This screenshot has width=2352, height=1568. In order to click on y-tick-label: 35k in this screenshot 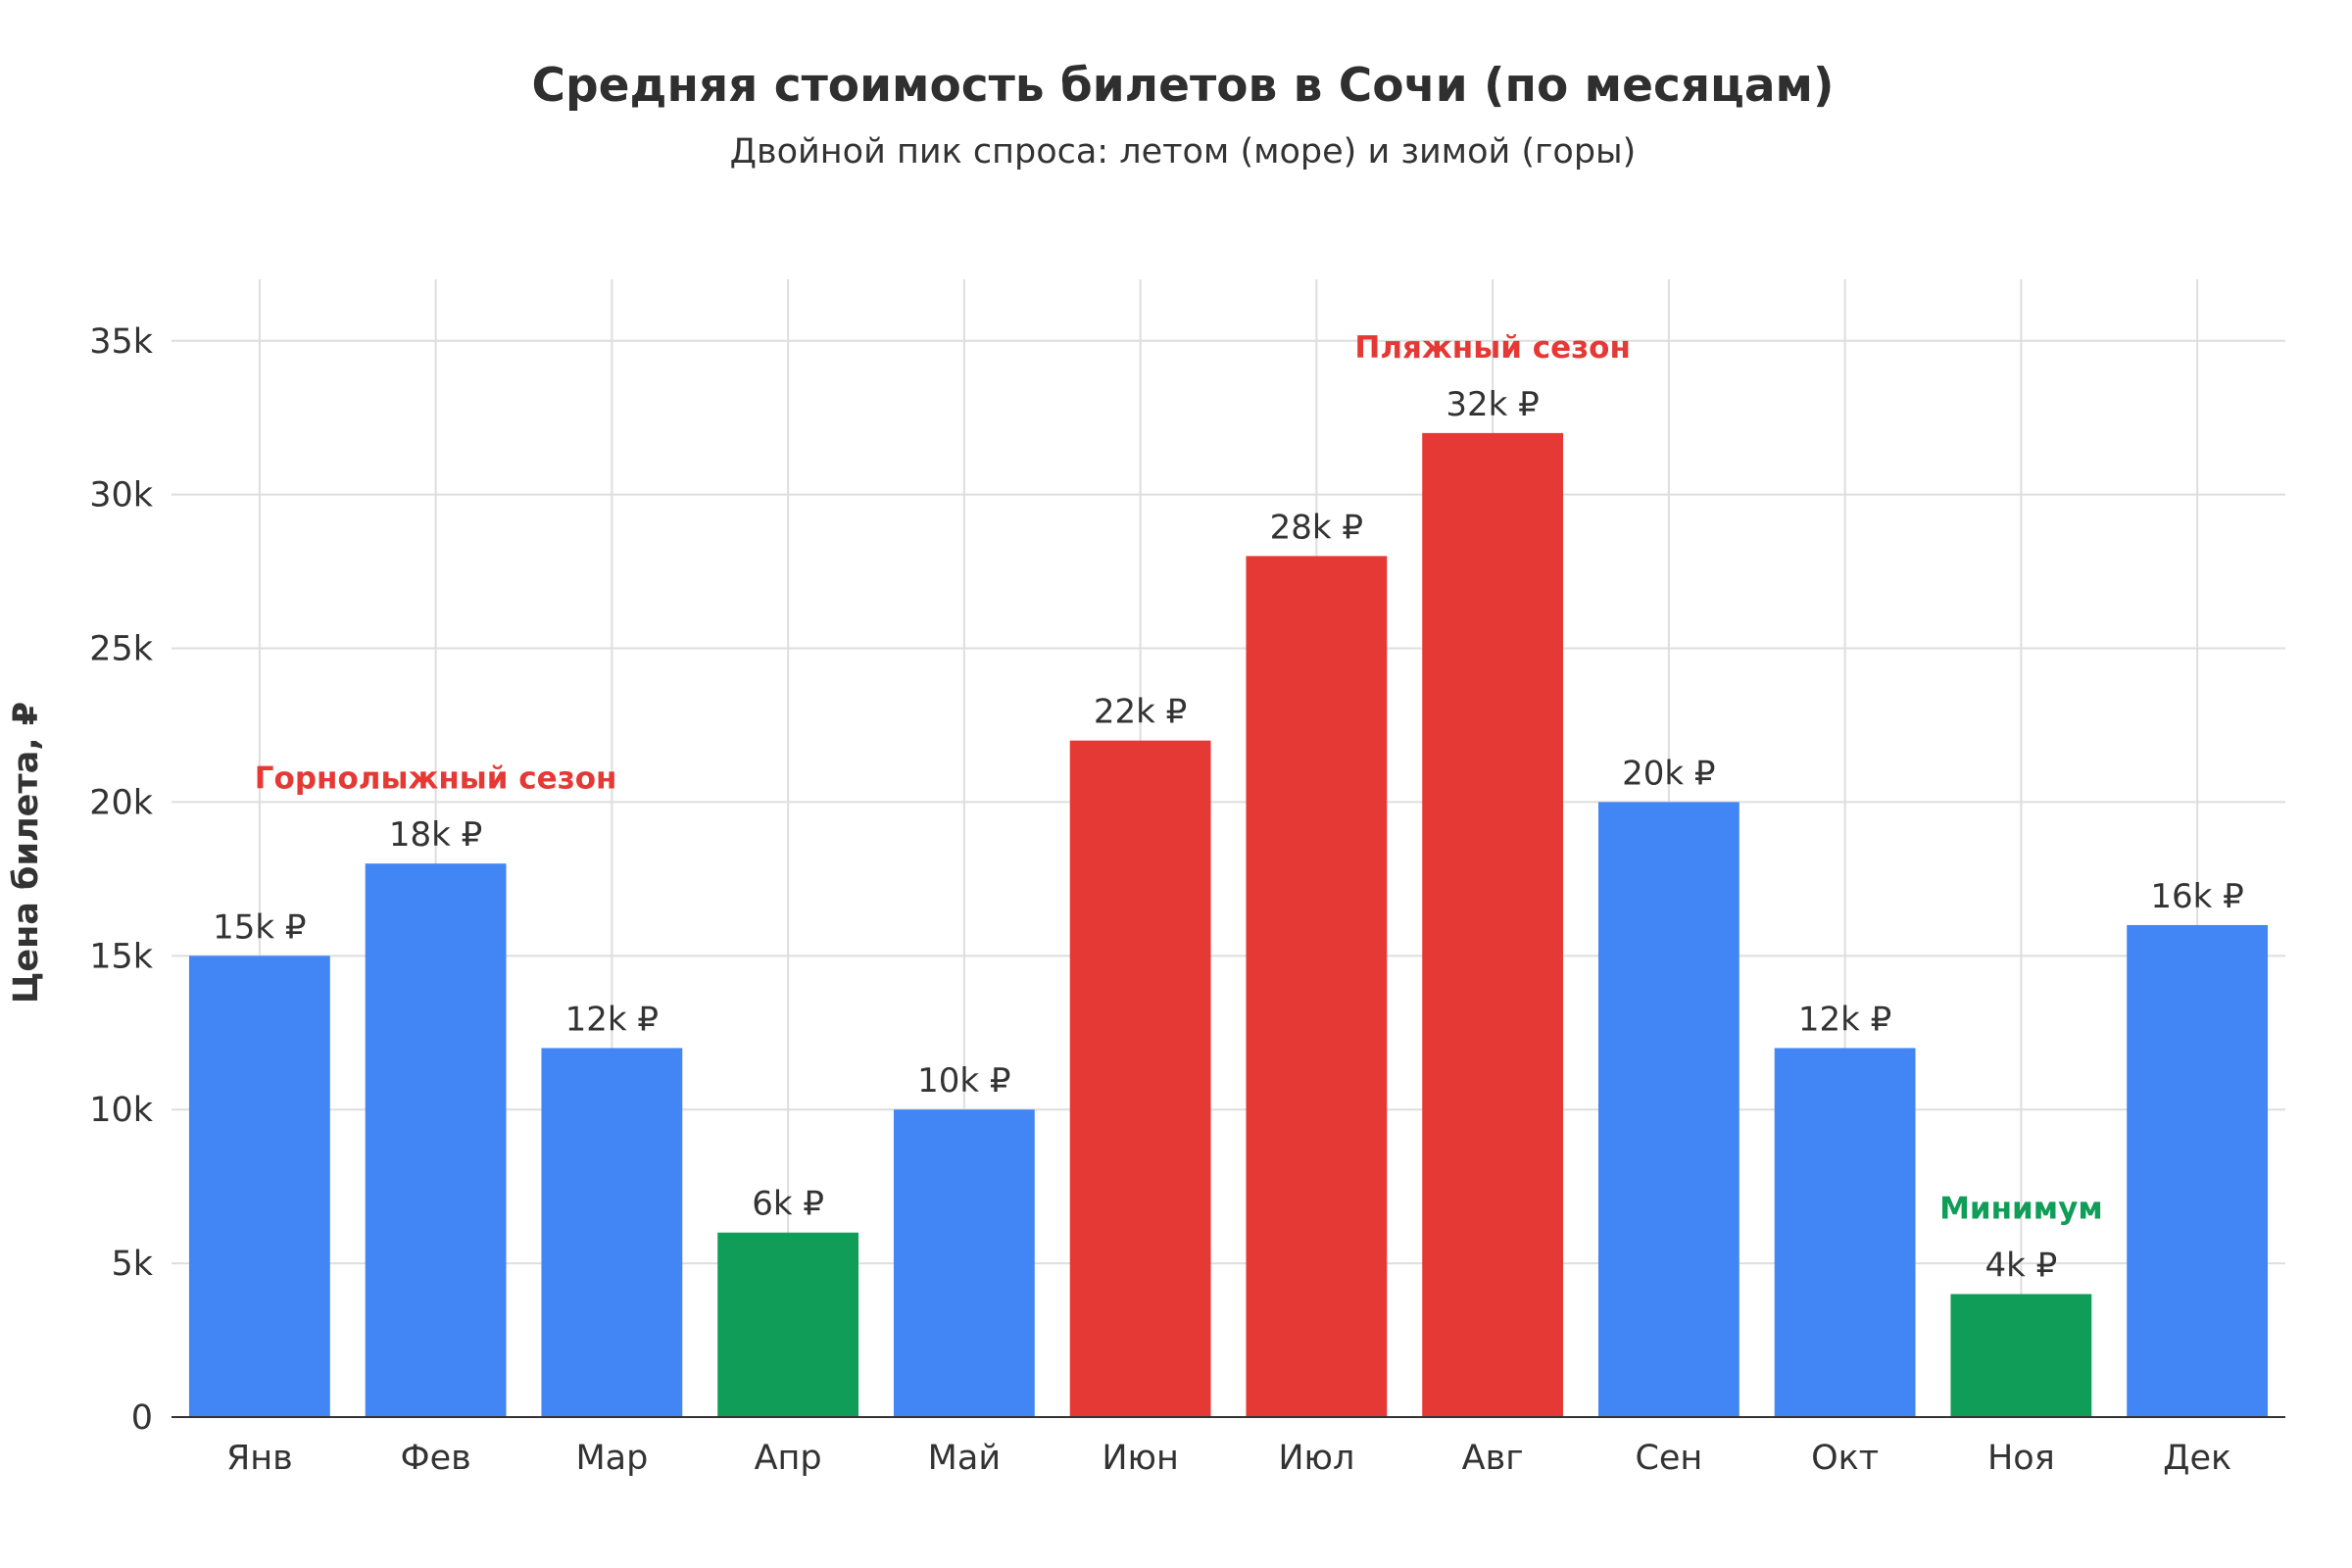, I will do `click(121, 342)`.